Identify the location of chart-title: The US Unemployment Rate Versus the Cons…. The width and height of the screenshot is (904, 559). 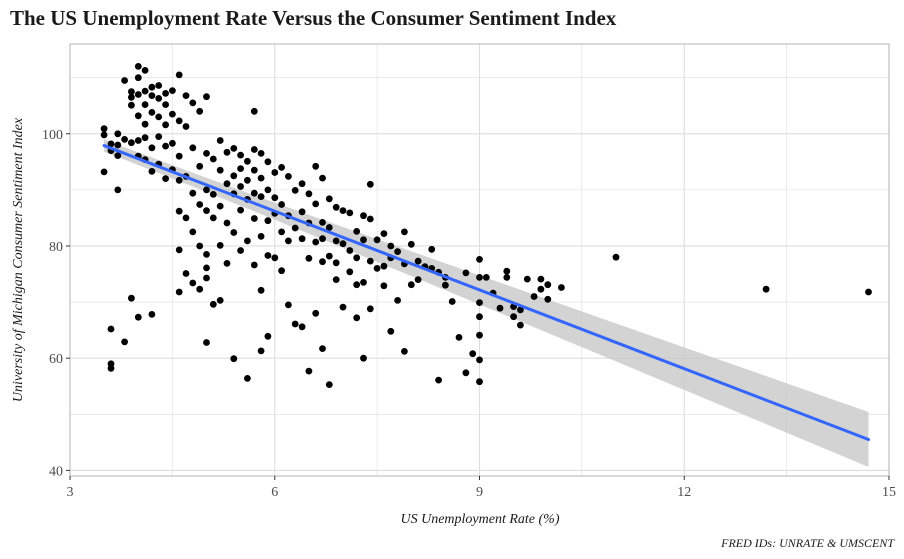
(313, 18).